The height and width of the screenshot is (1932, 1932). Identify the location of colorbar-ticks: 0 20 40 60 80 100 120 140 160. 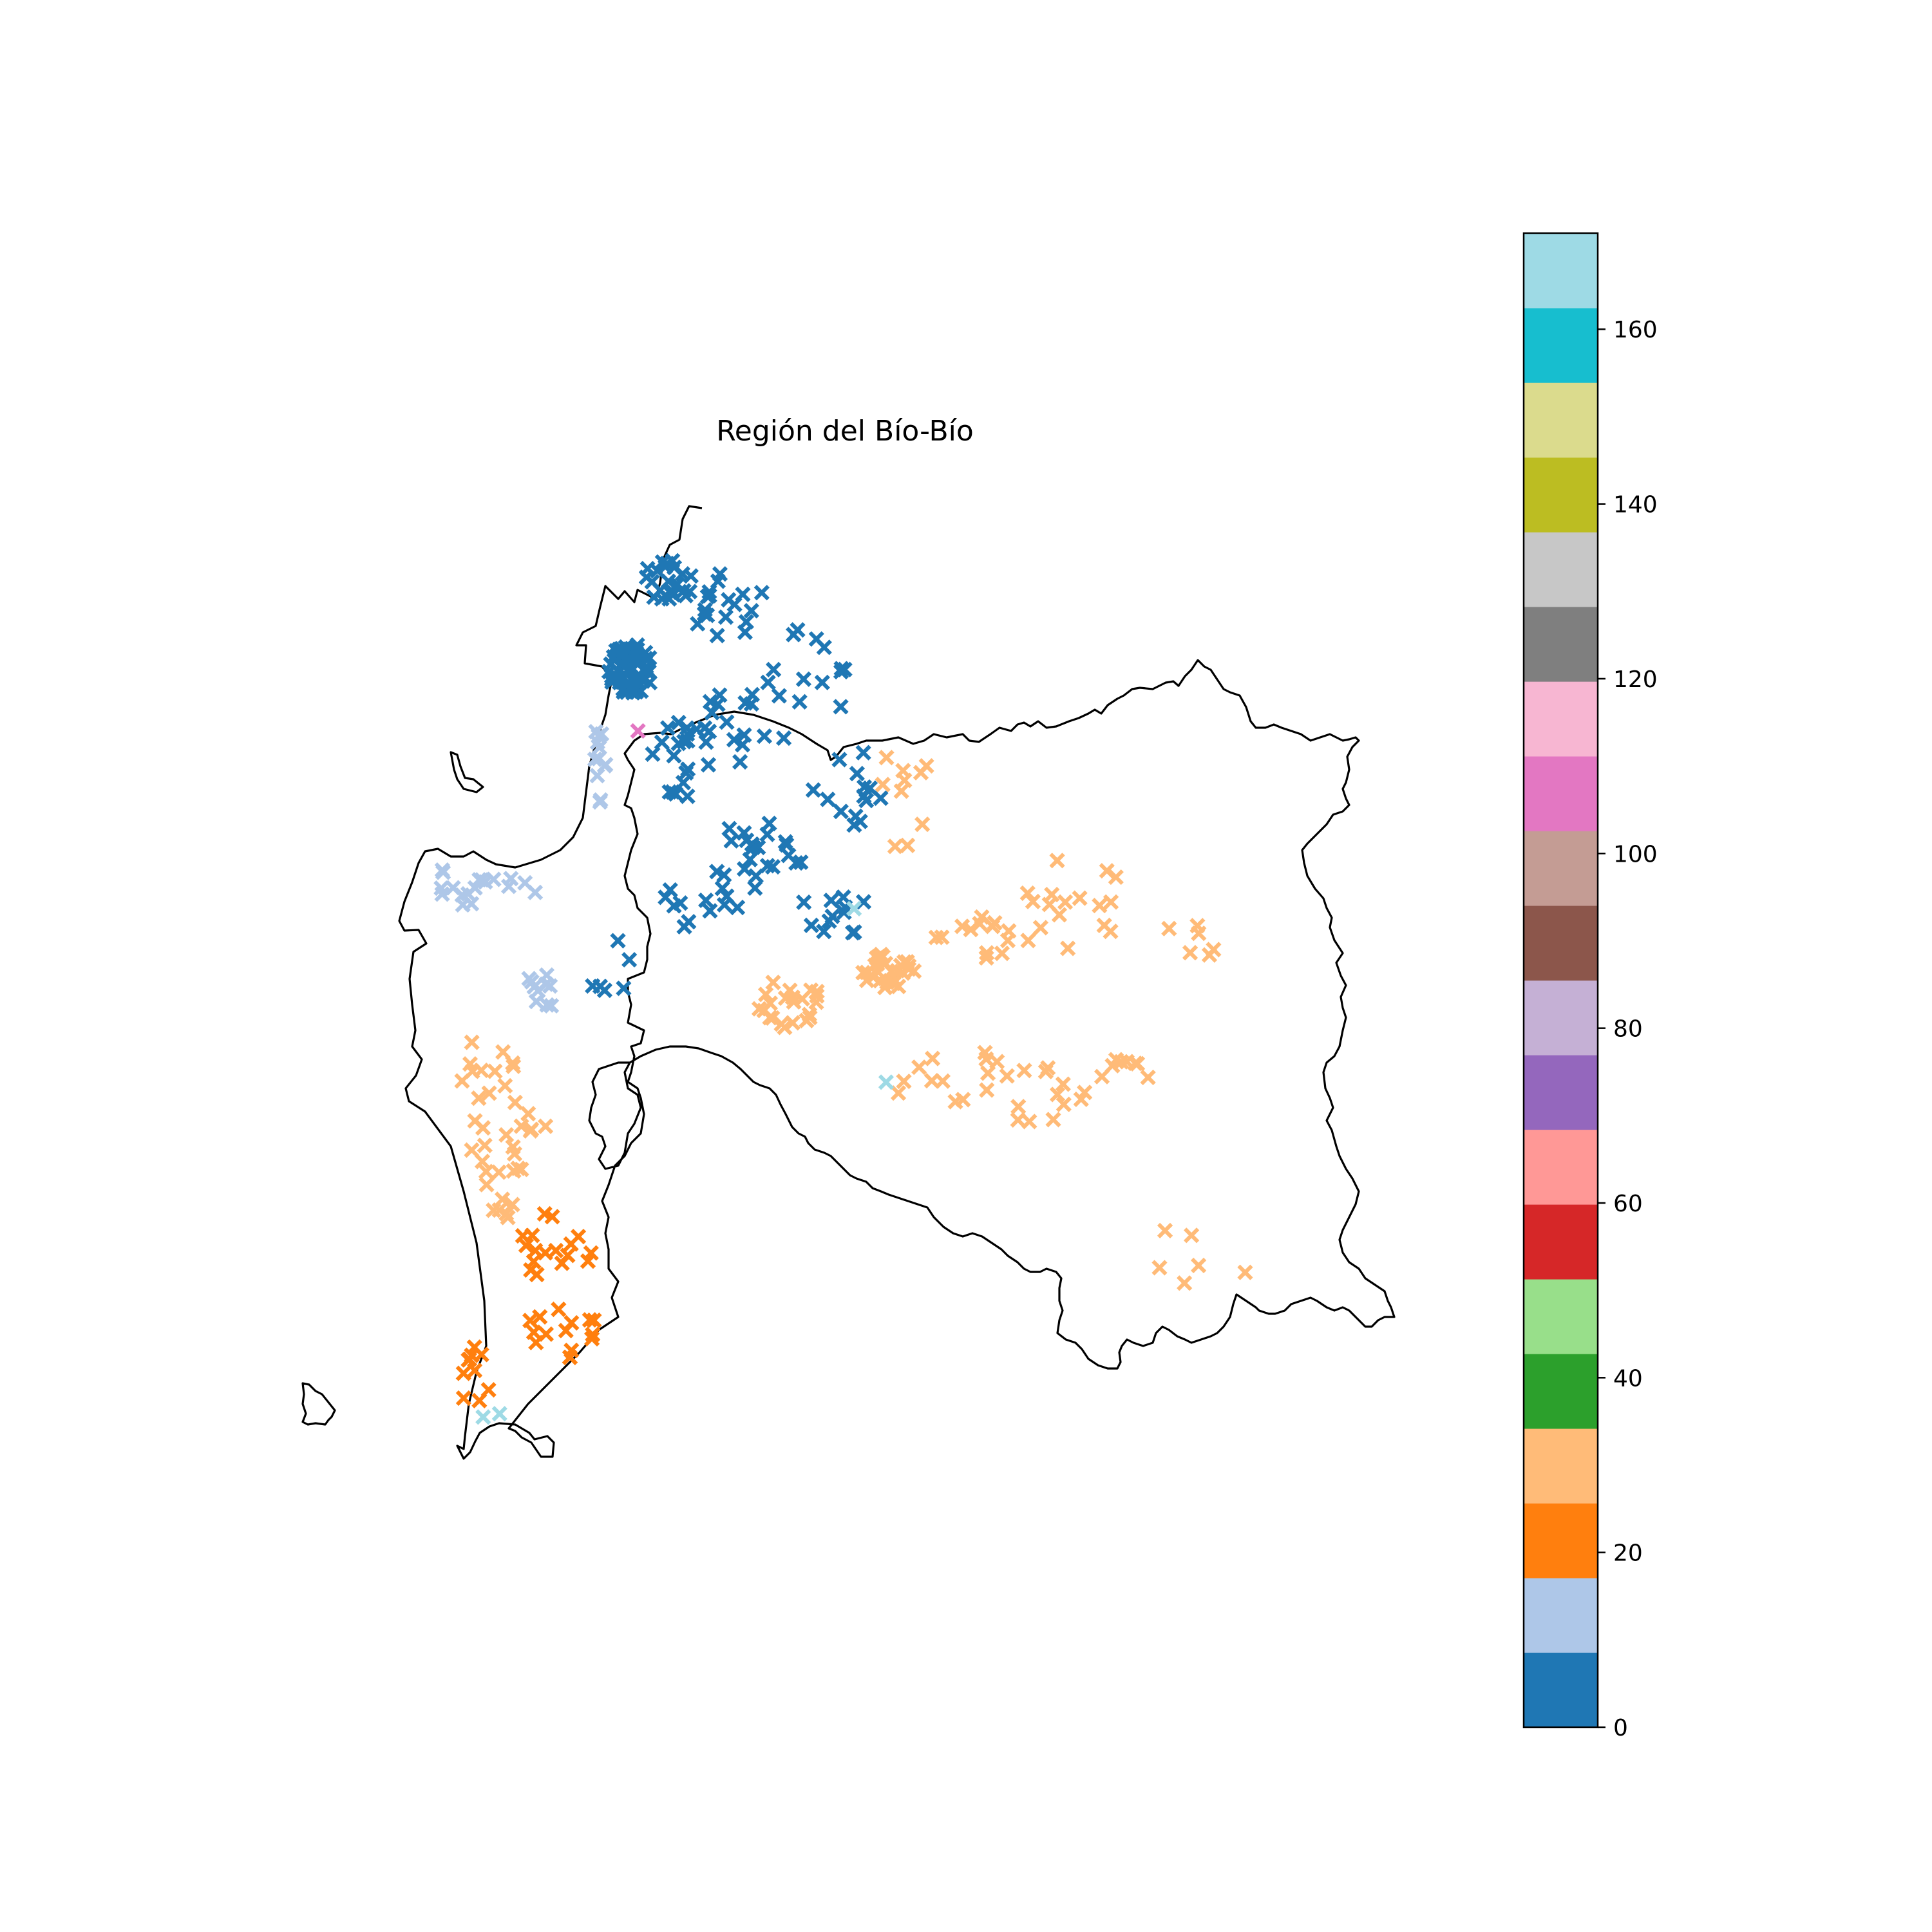
(1628, 1029).